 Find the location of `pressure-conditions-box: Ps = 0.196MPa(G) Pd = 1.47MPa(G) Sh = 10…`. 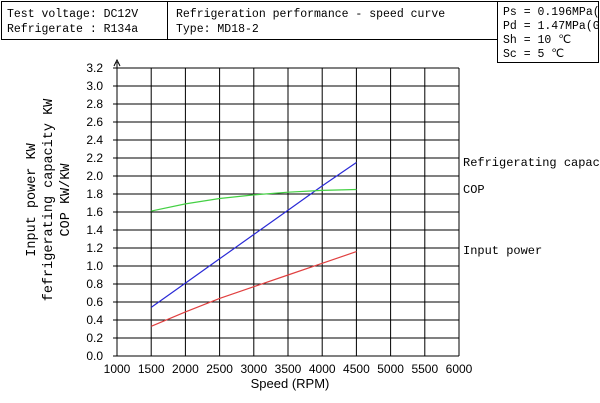

pressure-conditions-box: Ps = 0.196MPa(G) Pd = 1.47MPa(G) Sh = 10… is located at coordinates (548, 32).